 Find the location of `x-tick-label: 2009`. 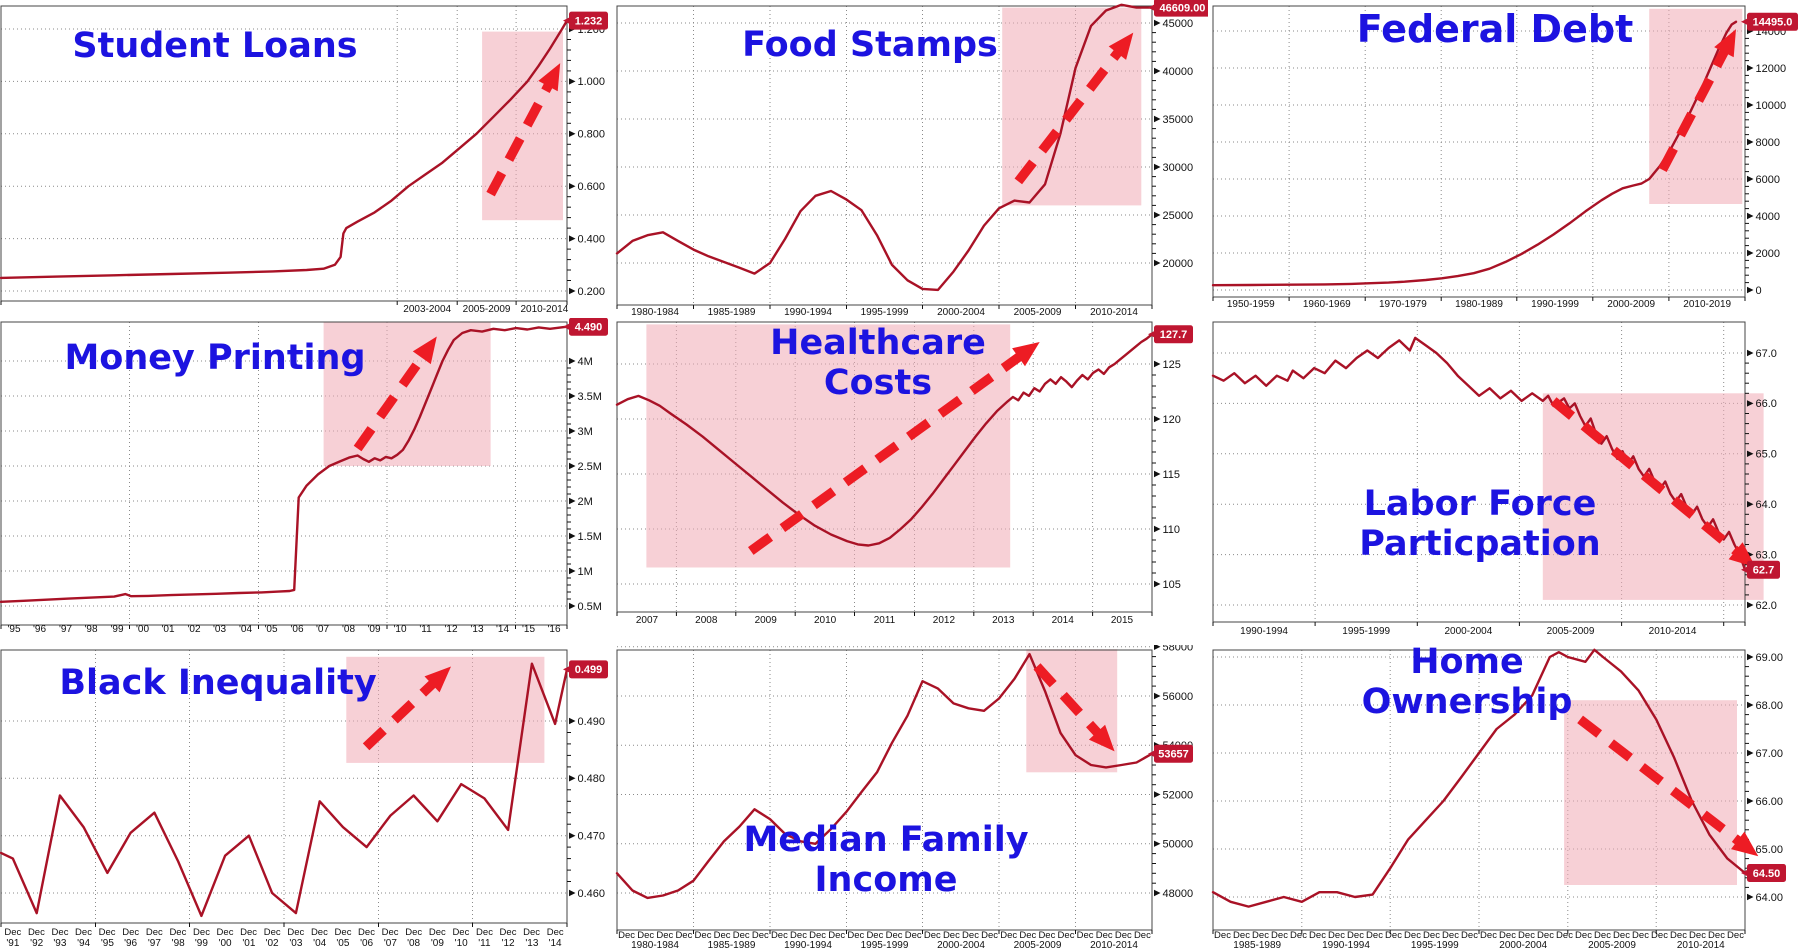

x-tick-label: 2009 is located at coordinates (766, 620).